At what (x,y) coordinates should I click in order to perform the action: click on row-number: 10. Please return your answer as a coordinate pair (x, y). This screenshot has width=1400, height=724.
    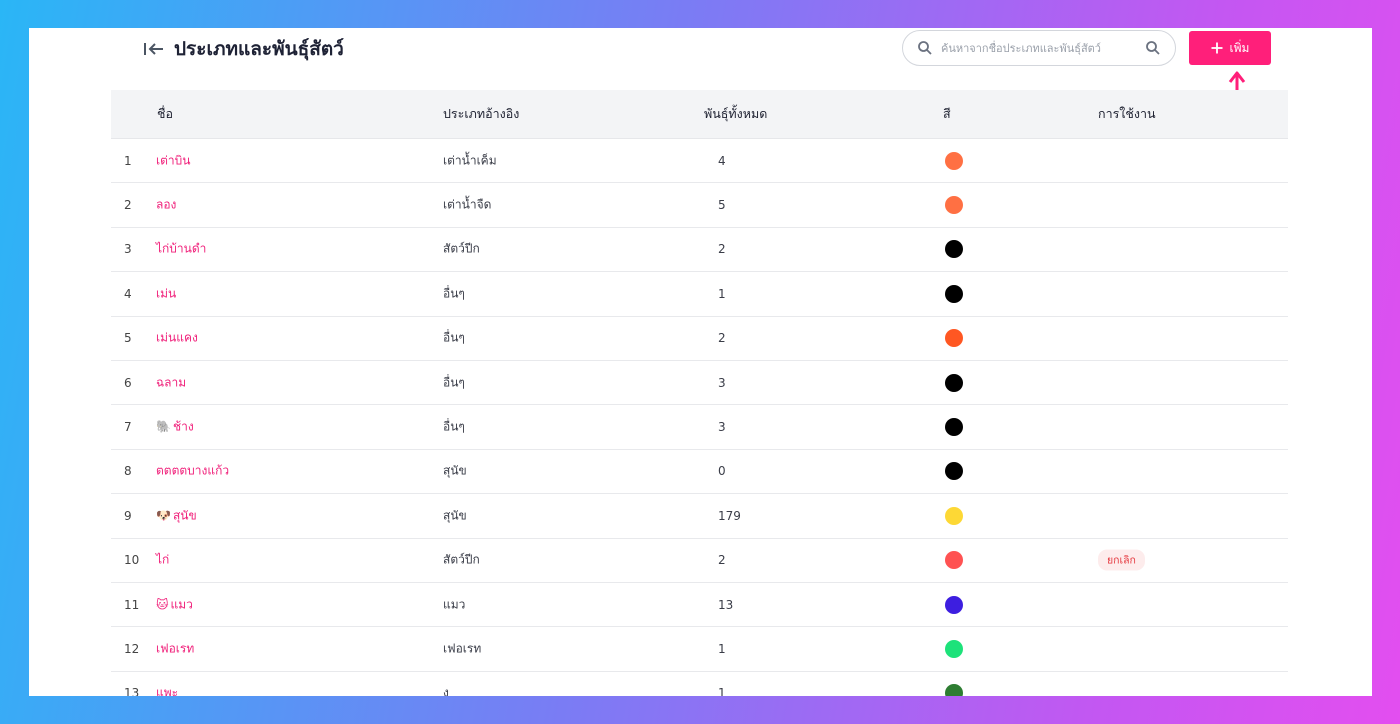
    Looking at the image, I should click on (132, 560).